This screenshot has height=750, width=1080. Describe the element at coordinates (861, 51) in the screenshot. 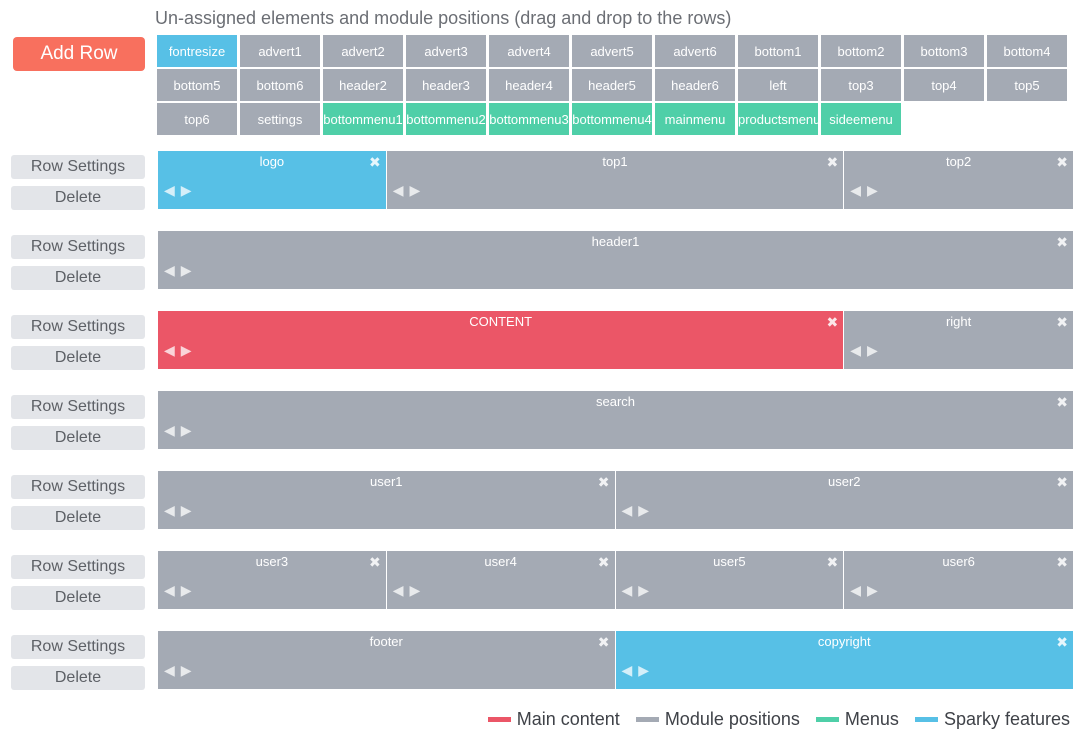

I see `palette-chip-bottom2: bottom2` at that location.